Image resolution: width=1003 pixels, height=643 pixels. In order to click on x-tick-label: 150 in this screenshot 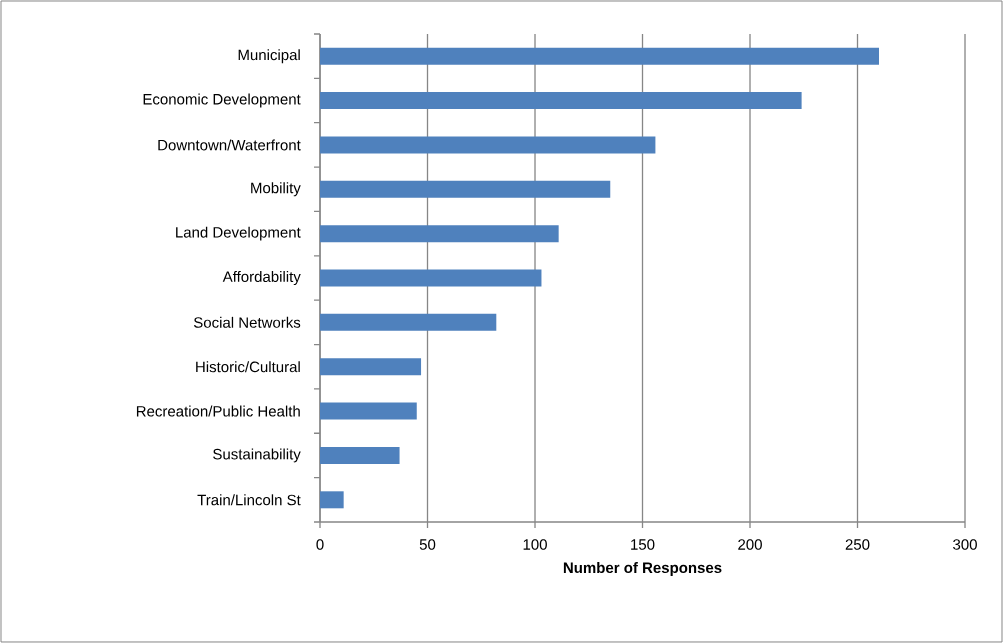, I will do `click(643, 544)`.